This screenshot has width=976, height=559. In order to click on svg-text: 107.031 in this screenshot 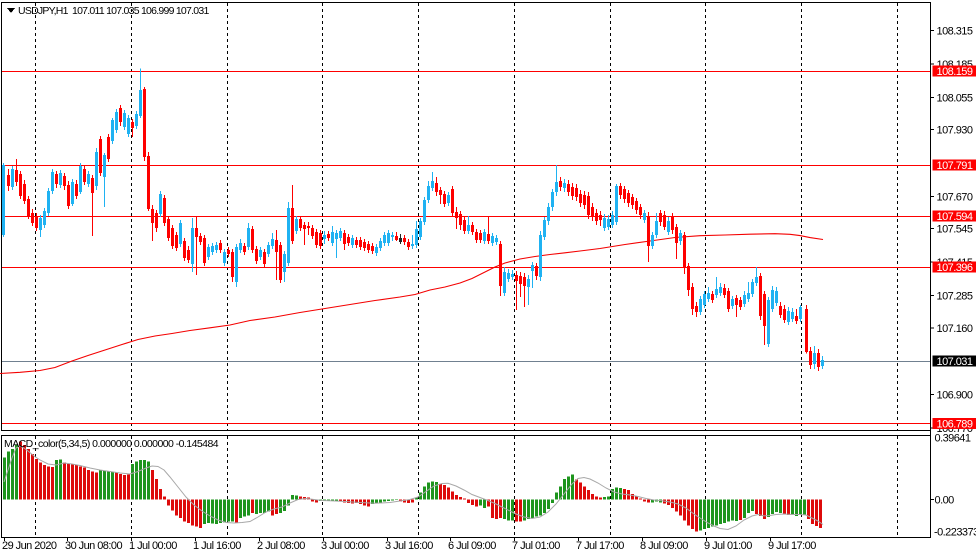, I will do `click(955, 362)`.